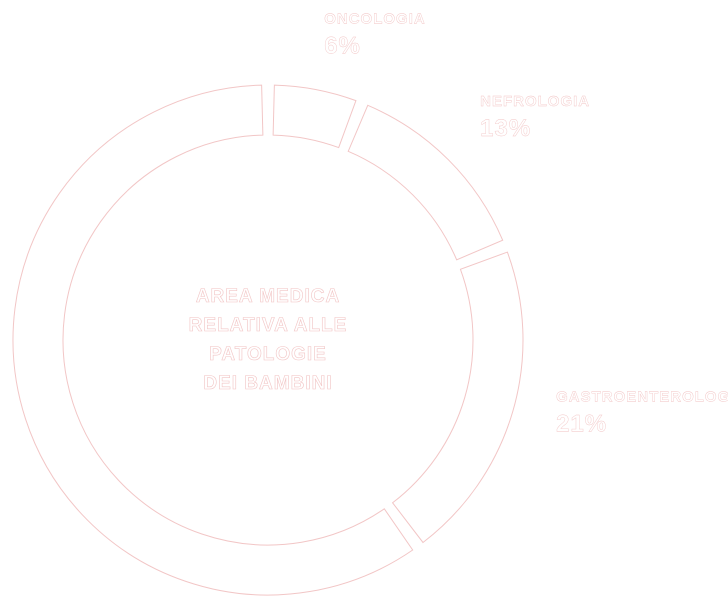 The width and height of the screenshot is (728, 600). Describe the element at coordinates (267, 383) in the screenshot. I see `center-text: DEI BAMBINI` at that location.